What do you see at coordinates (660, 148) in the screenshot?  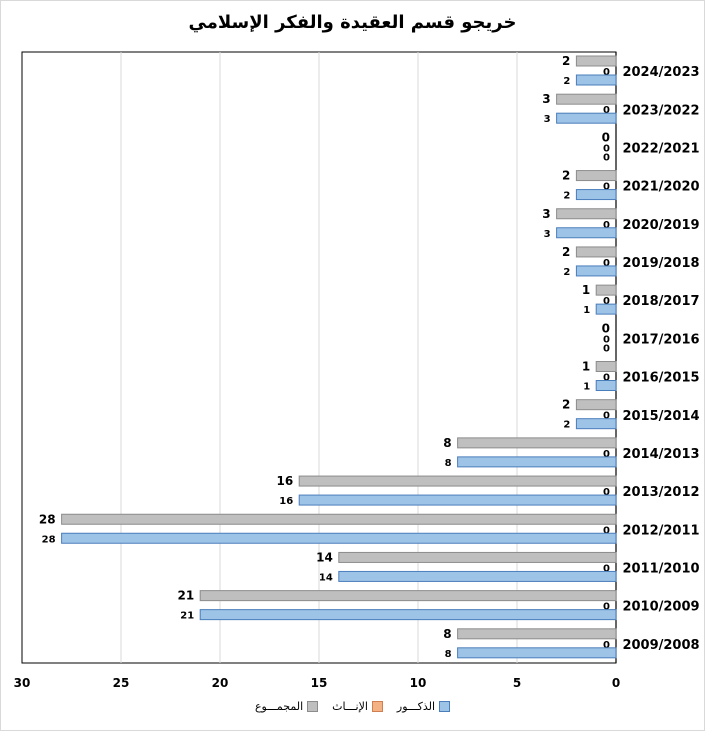 I see `category-label: 2022/2021` at bounding box center [660, 148].